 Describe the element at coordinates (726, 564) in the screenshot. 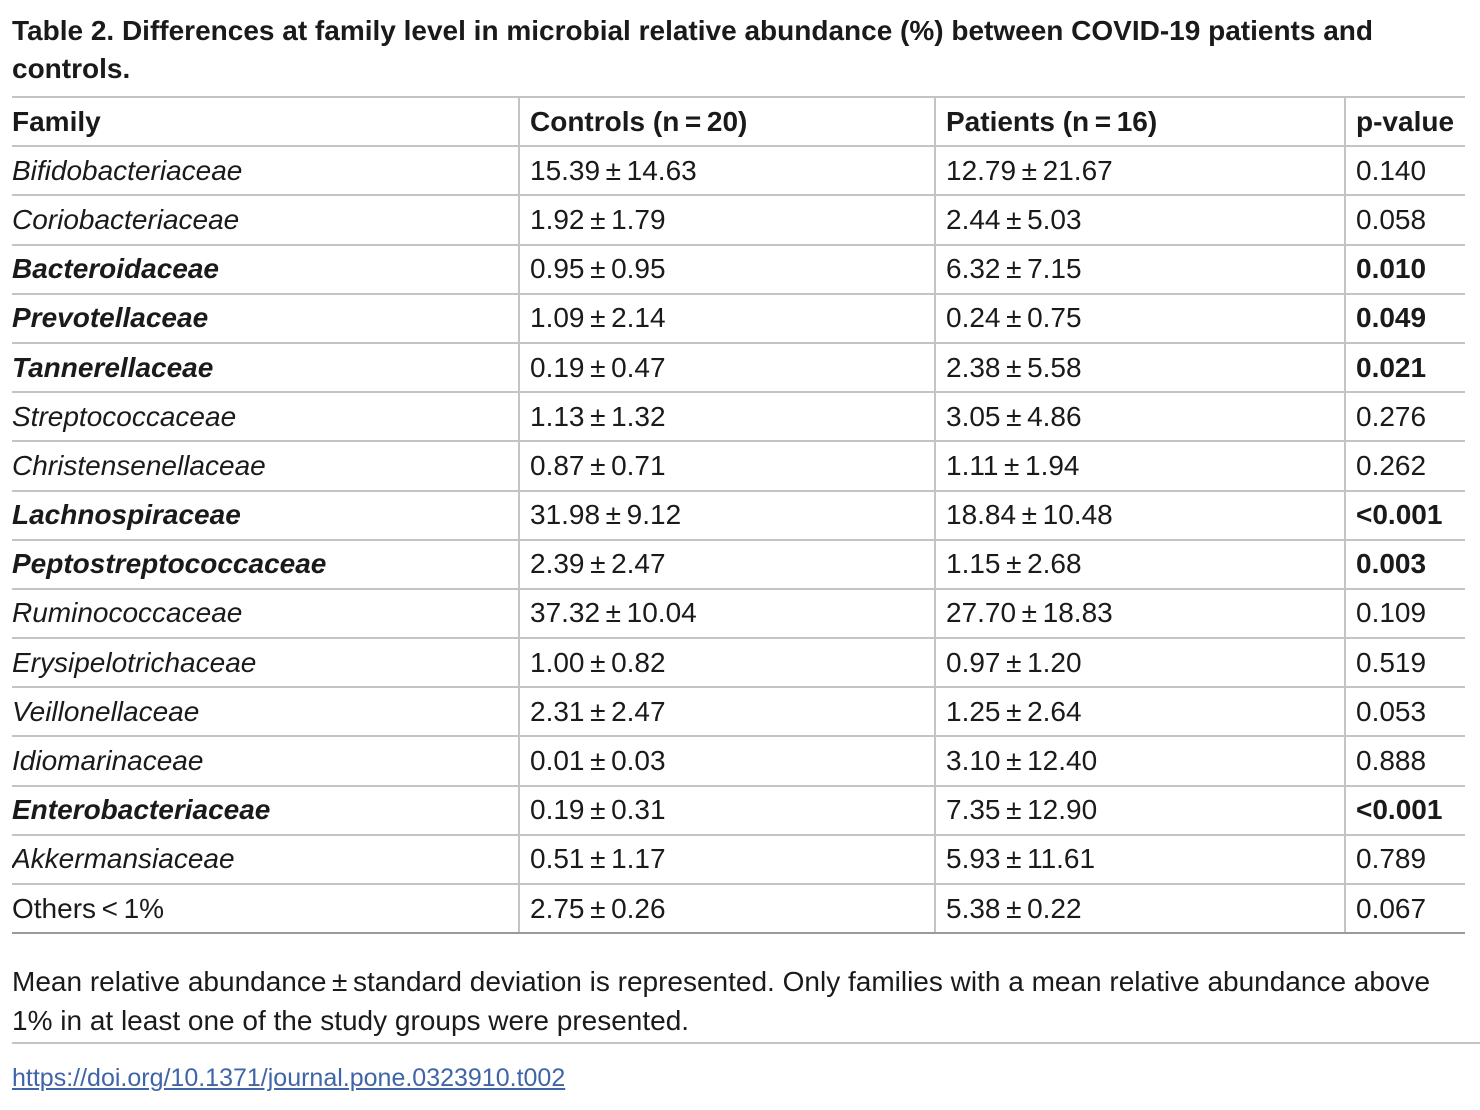

I see `cell-controls: 2.39 ± 2.47` at that location.